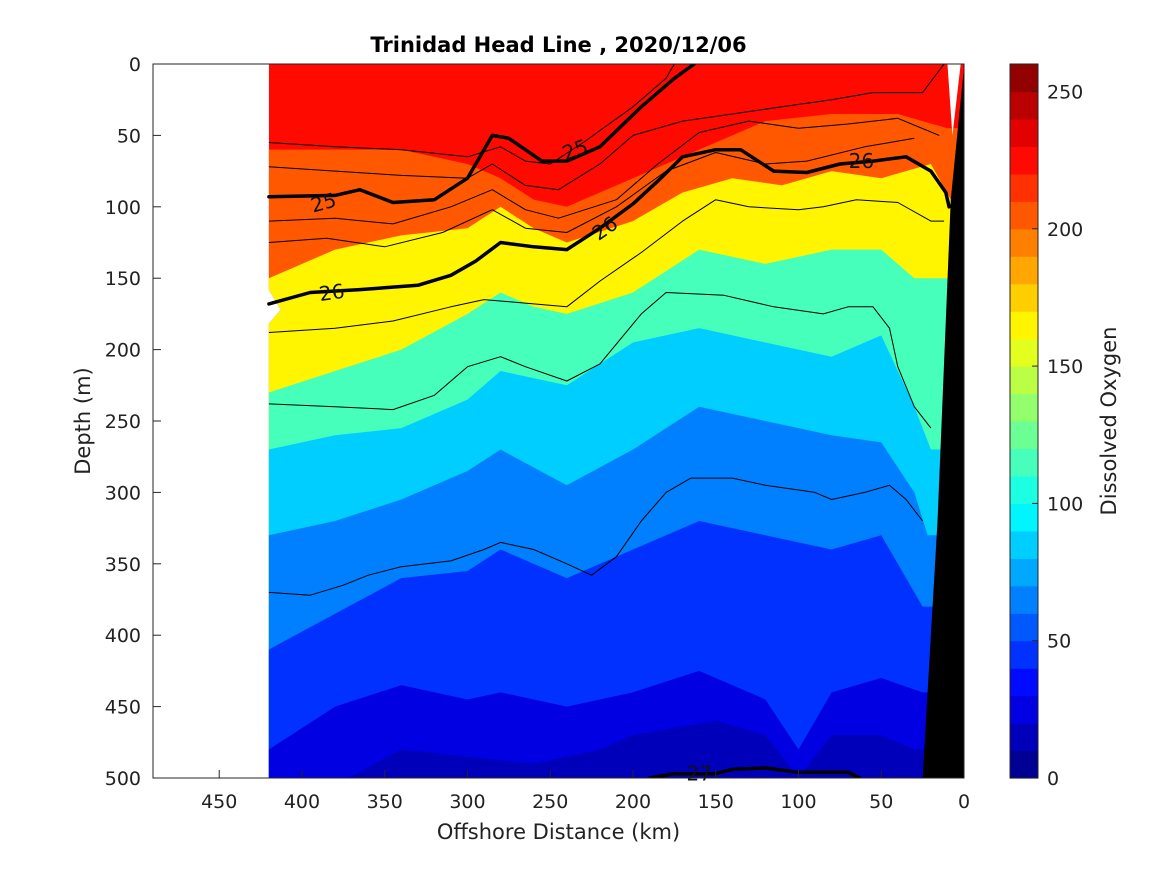 Image resolution: width=1167 pixels, height=875 pixels. What do you see at coordinates (123, 279) in the screenshot?
I see `y-tick-label: 150` at bounding box center [123, 279].